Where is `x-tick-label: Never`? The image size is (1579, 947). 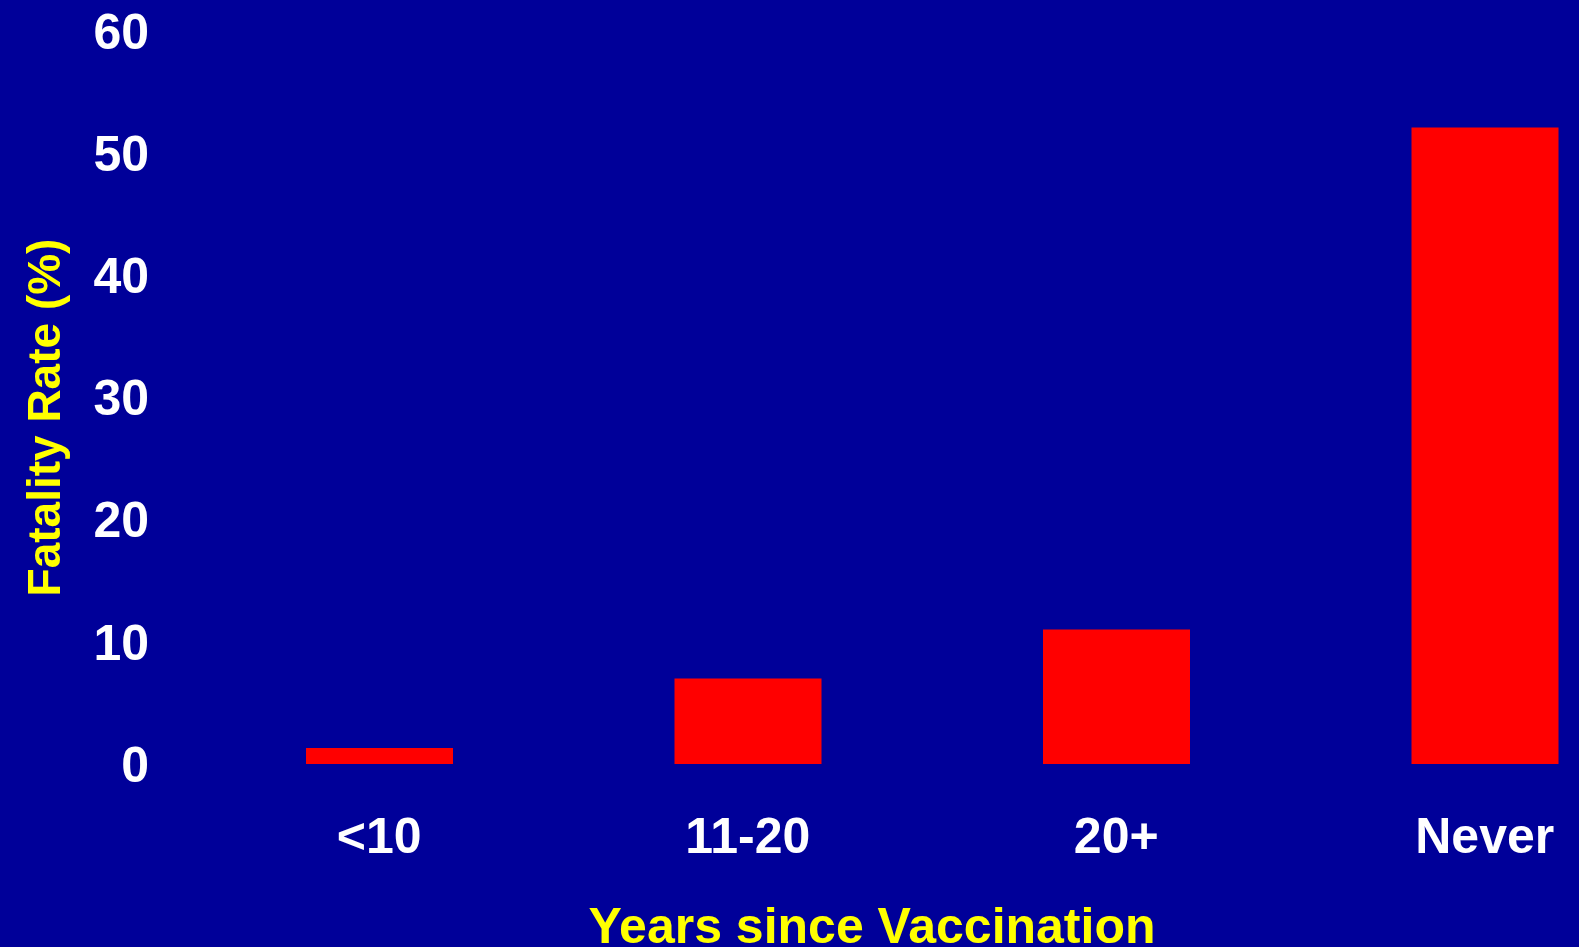
x-tick-label: Never is located at coordinates (1485, 835).